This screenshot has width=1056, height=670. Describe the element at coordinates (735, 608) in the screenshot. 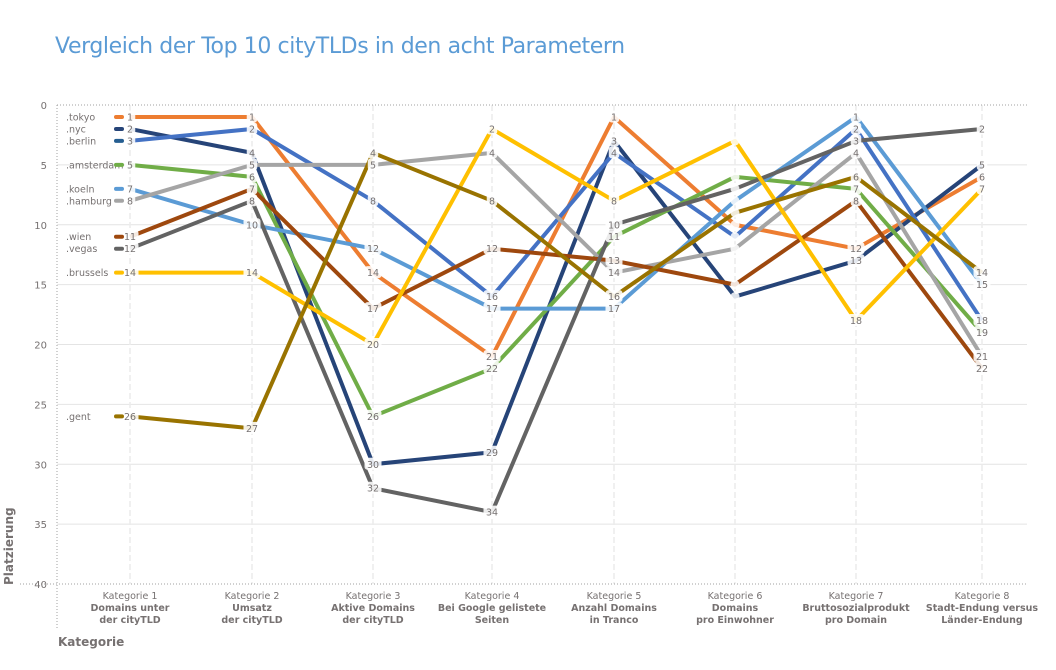

I see `x-tick-sublabel: Domains` at that location.